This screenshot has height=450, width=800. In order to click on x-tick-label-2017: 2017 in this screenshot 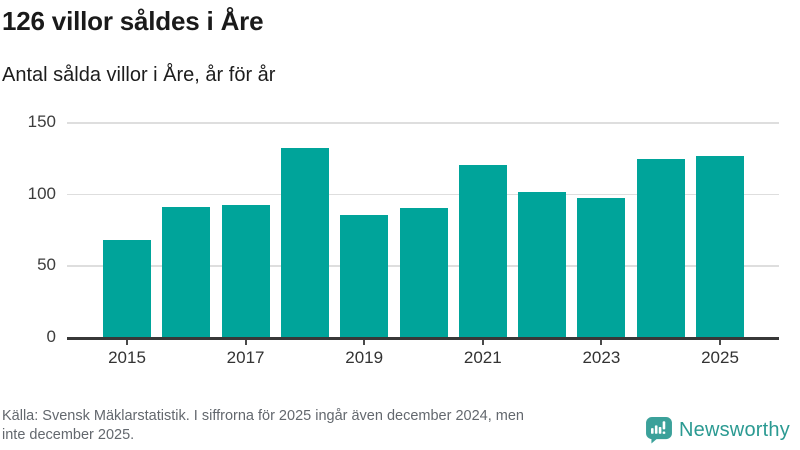, I will do `click(245, 357)`.